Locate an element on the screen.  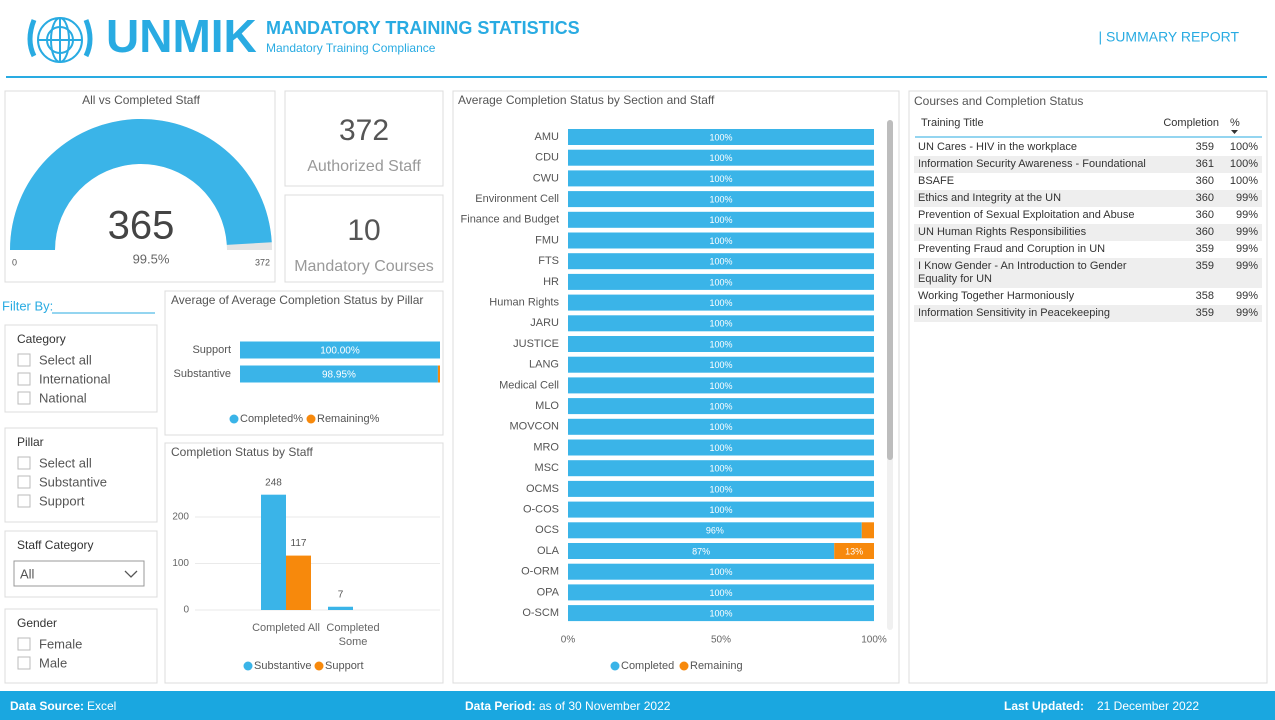
y-tick-label: OCS is located at coordinates (547, 530).